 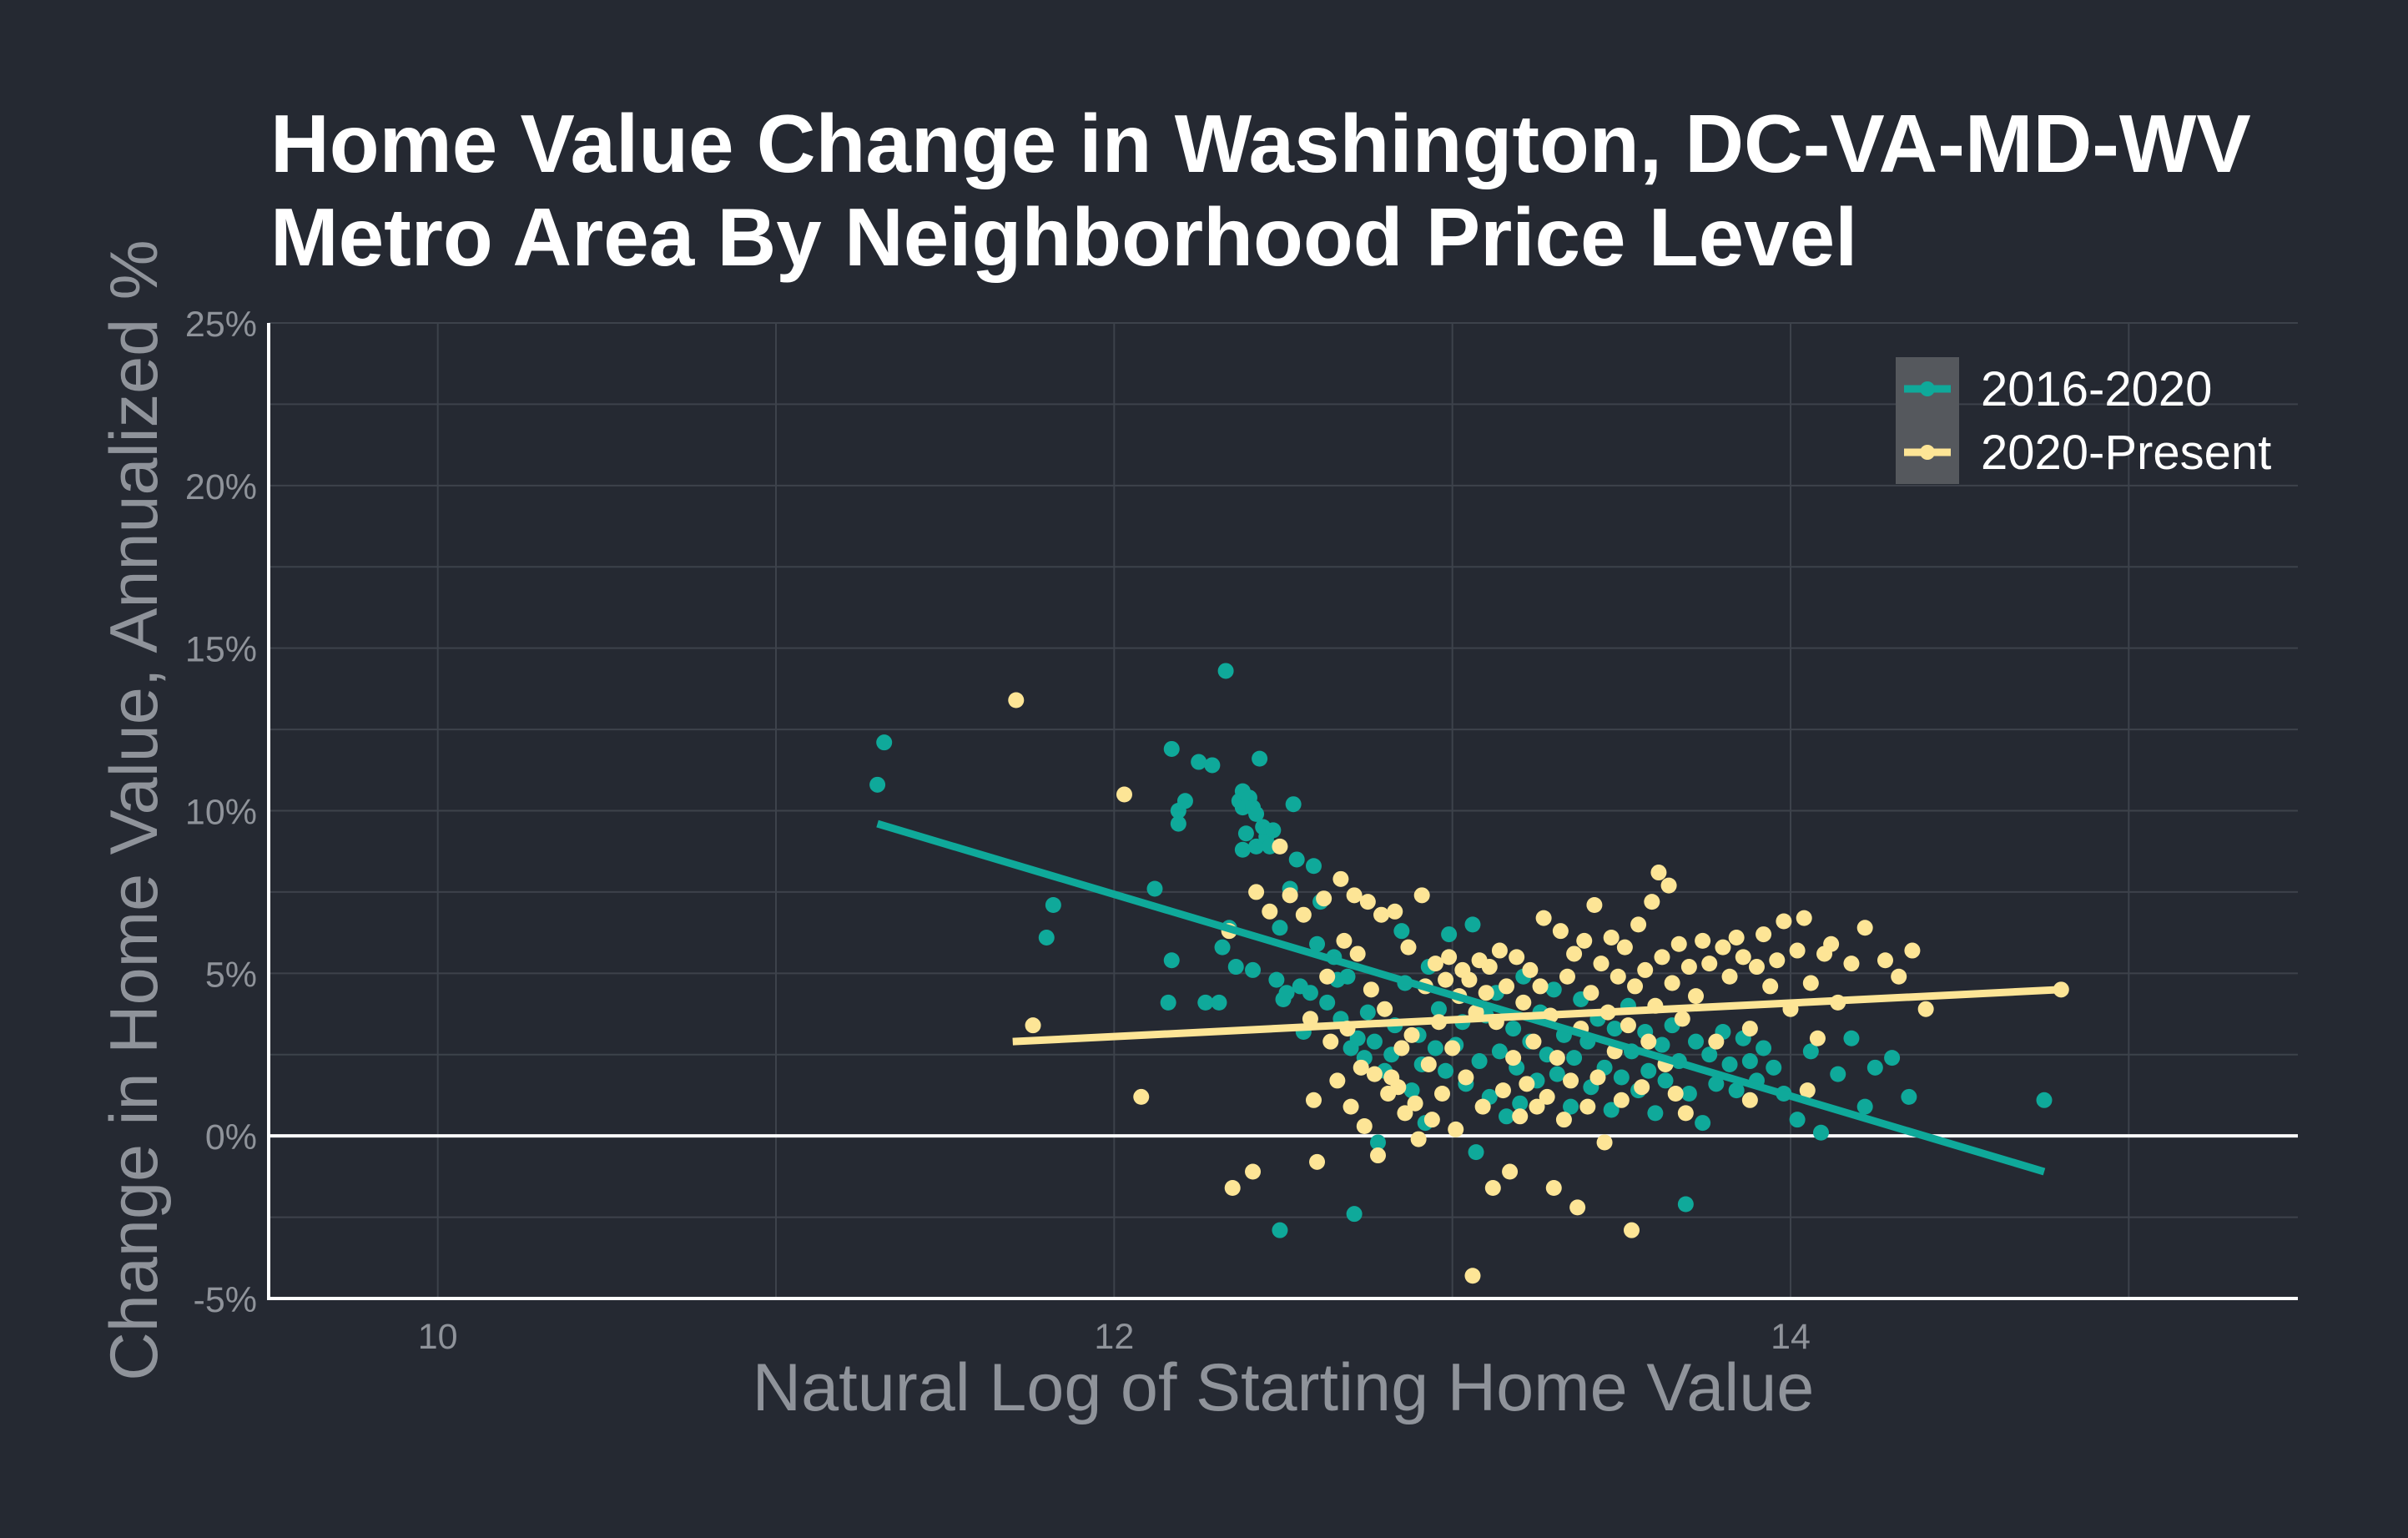 What do you see at coordinates (1537, 1016) in the screenshot?
I see `fit-line-2020-present` at bounding box center [1537, 1016].